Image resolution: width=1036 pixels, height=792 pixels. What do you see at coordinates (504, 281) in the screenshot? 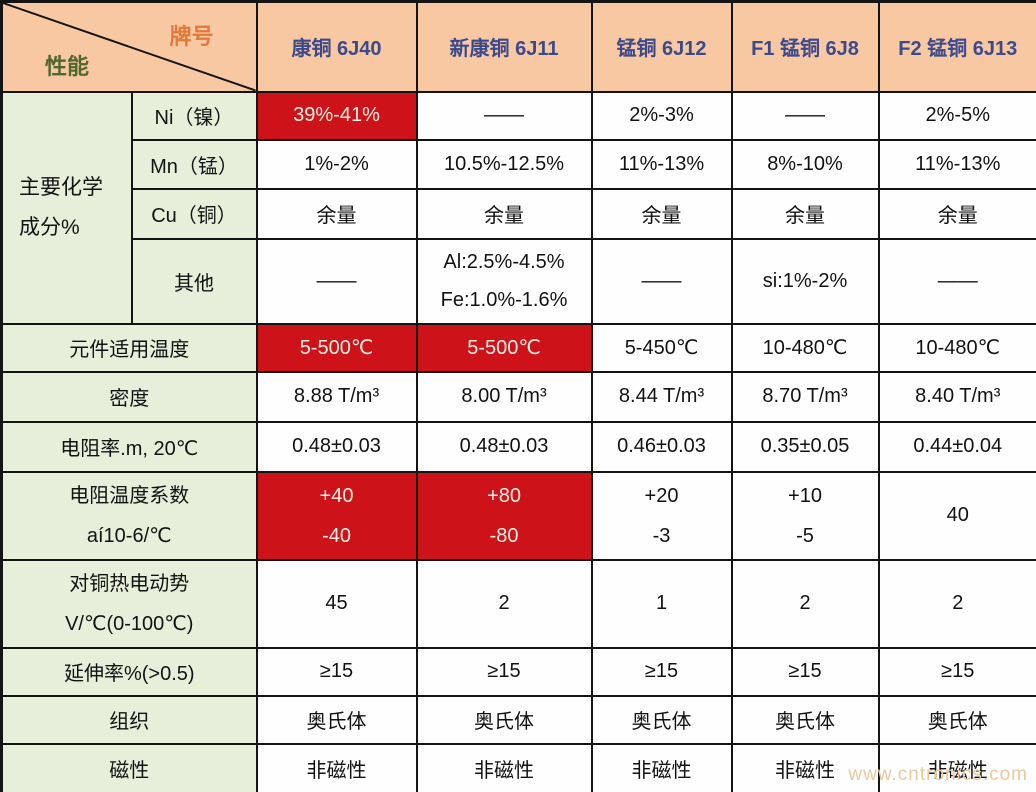
I see `cell-other-2: Al:2.5%-4.5% Fe:1.0%-1.6%` at bounding box center [504, 281].